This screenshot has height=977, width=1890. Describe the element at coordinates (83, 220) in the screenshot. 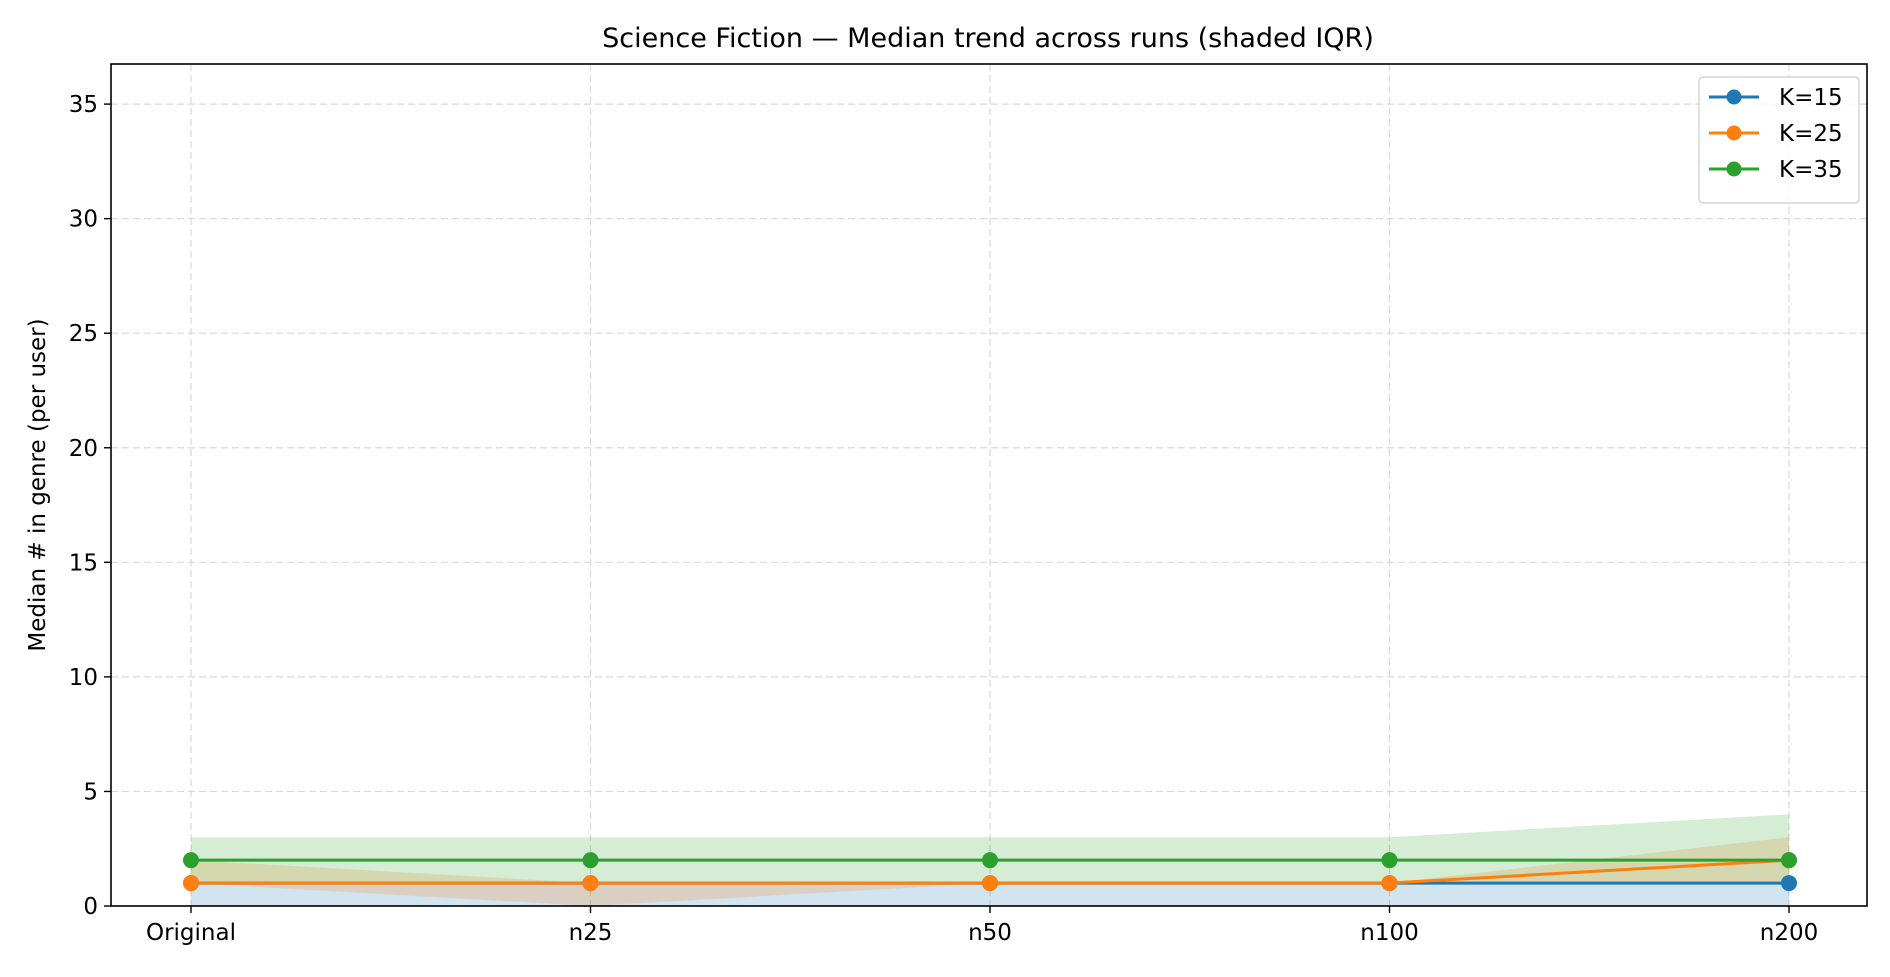

I see `y-tick-label: 30` at that location.